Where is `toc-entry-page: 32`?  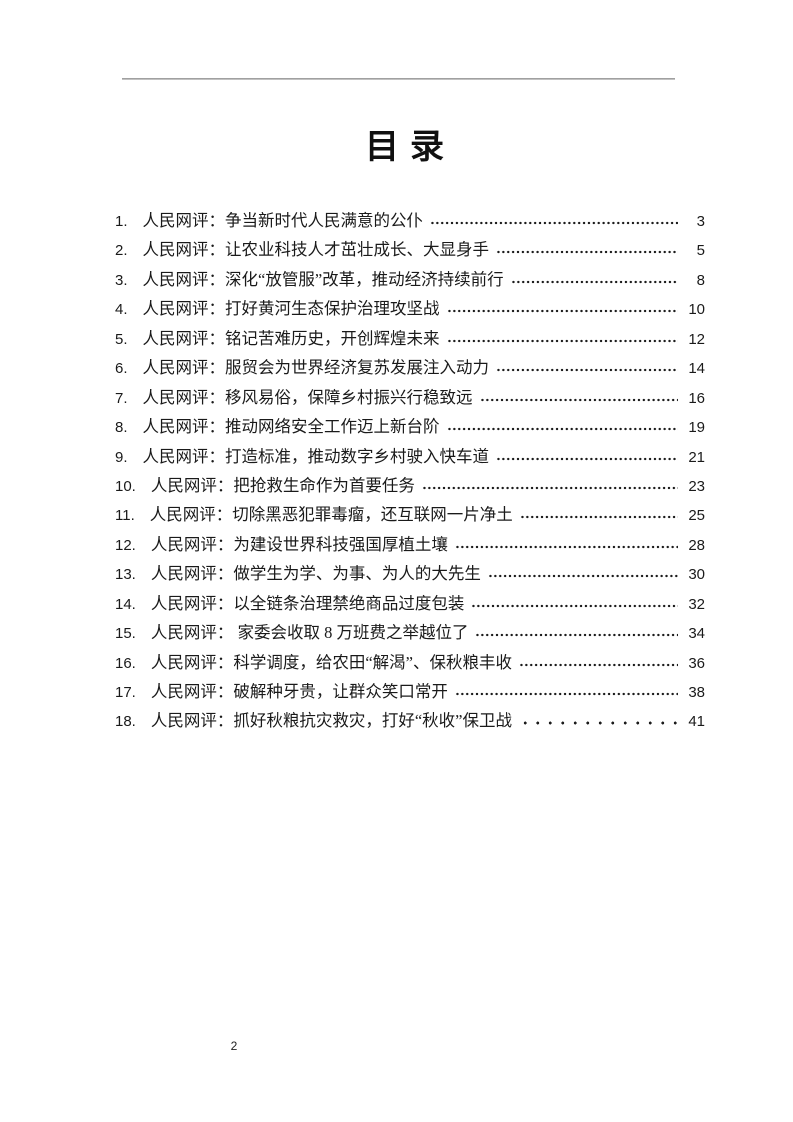
toc-entry-page: 32 is located at coordinates (696, 604).